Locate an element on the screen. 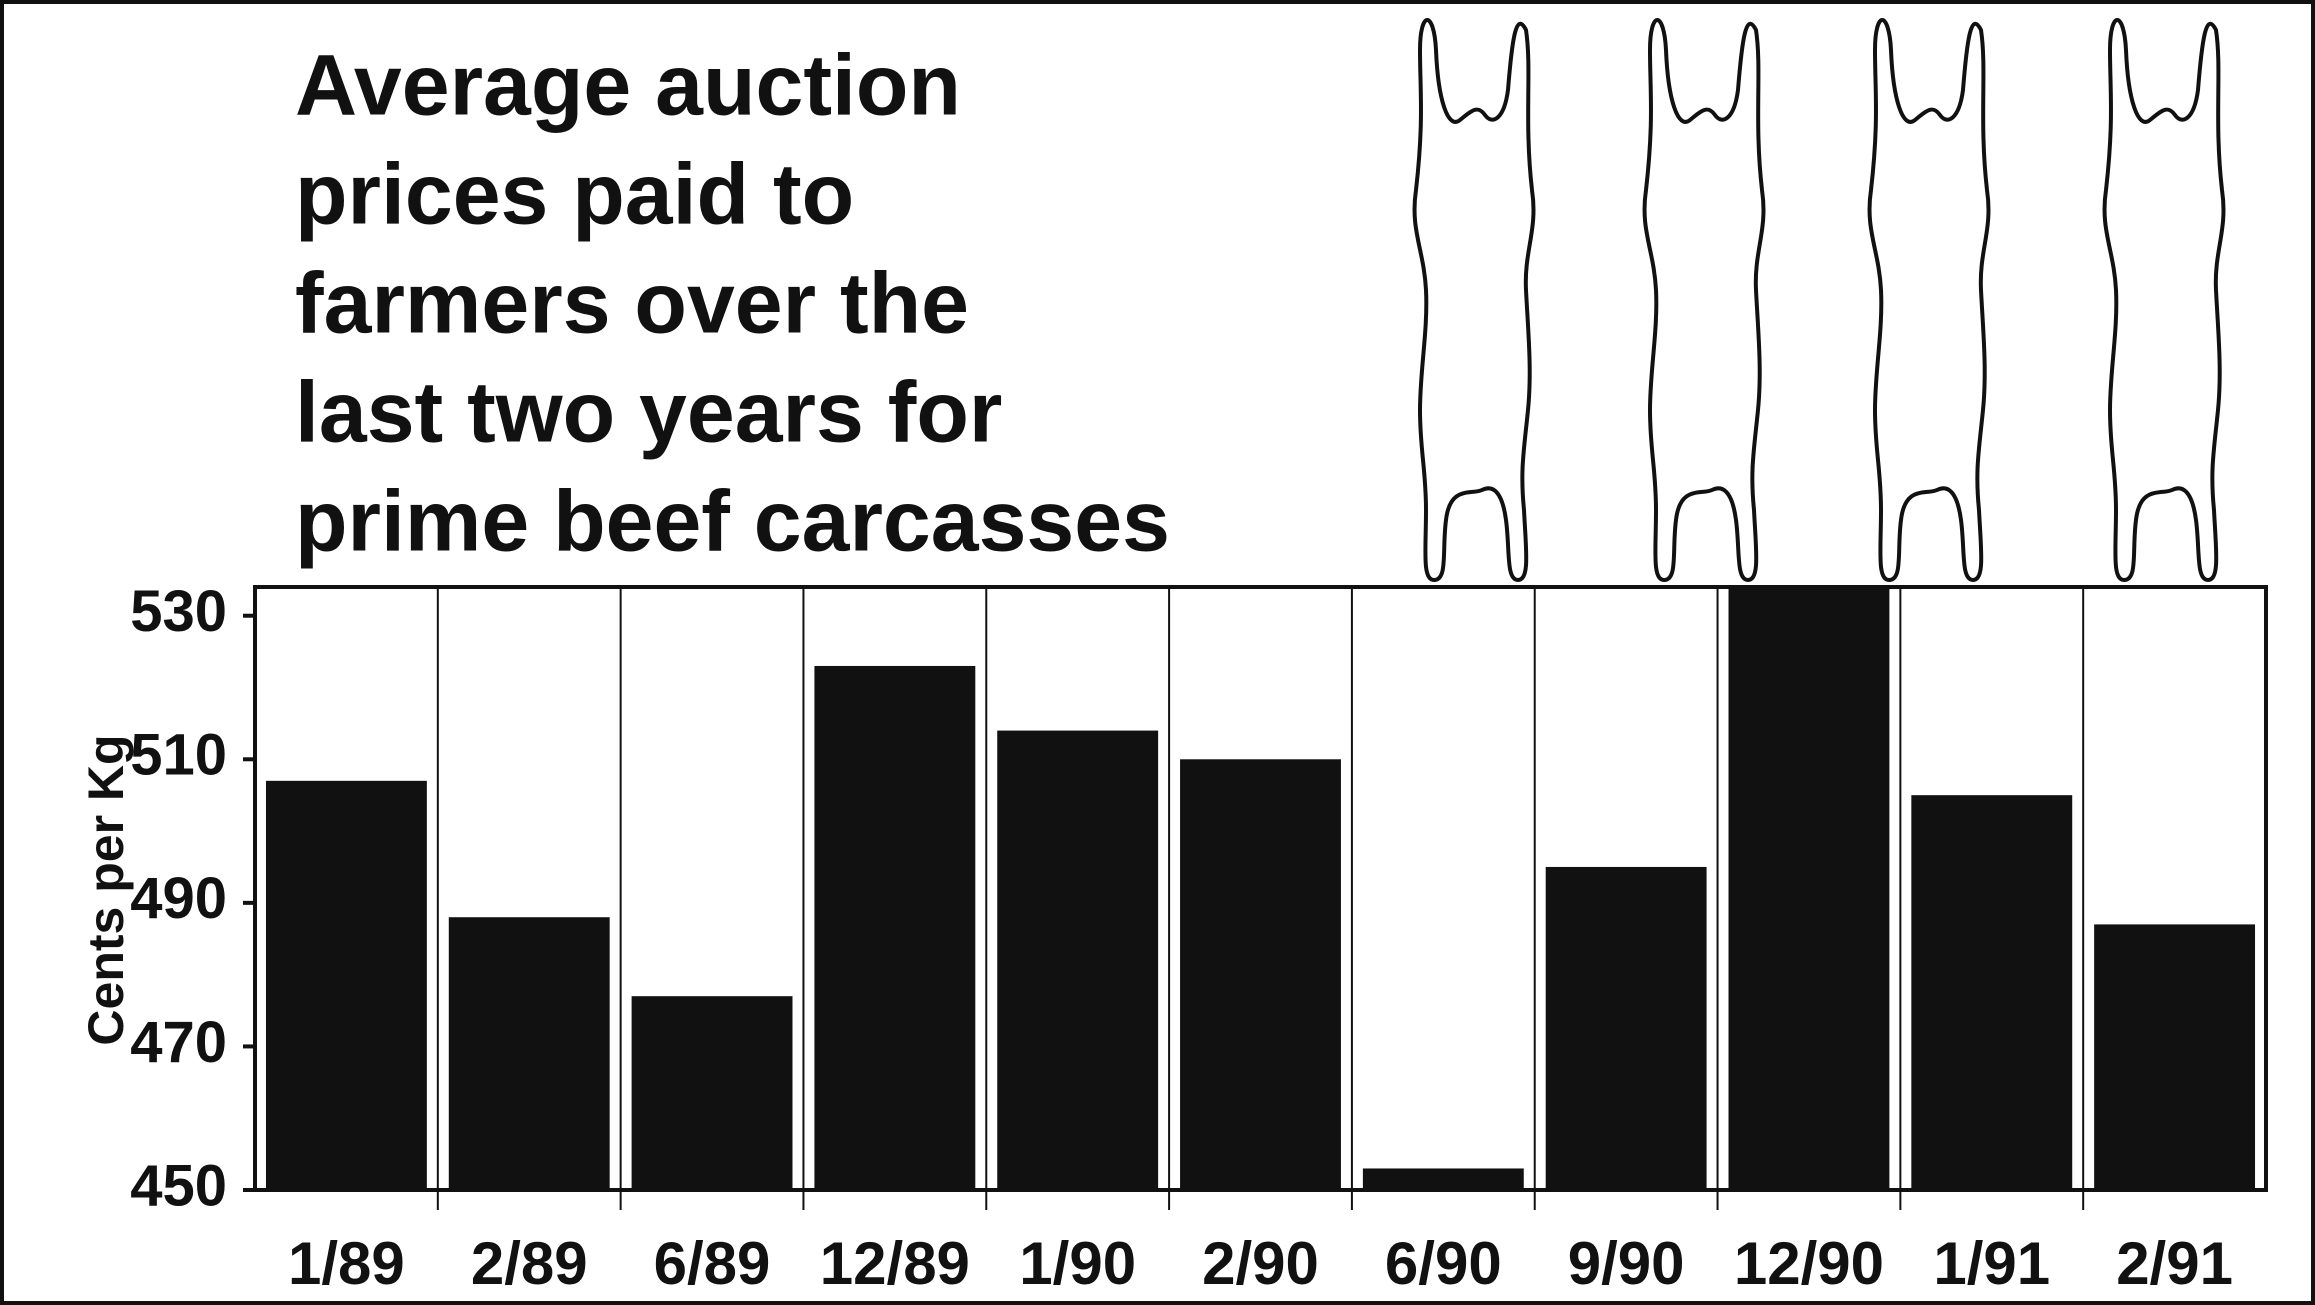 This screenshot has height=1305, width=2315. x-tick-label: 9/90 is located at coordinates (1626, 1263).